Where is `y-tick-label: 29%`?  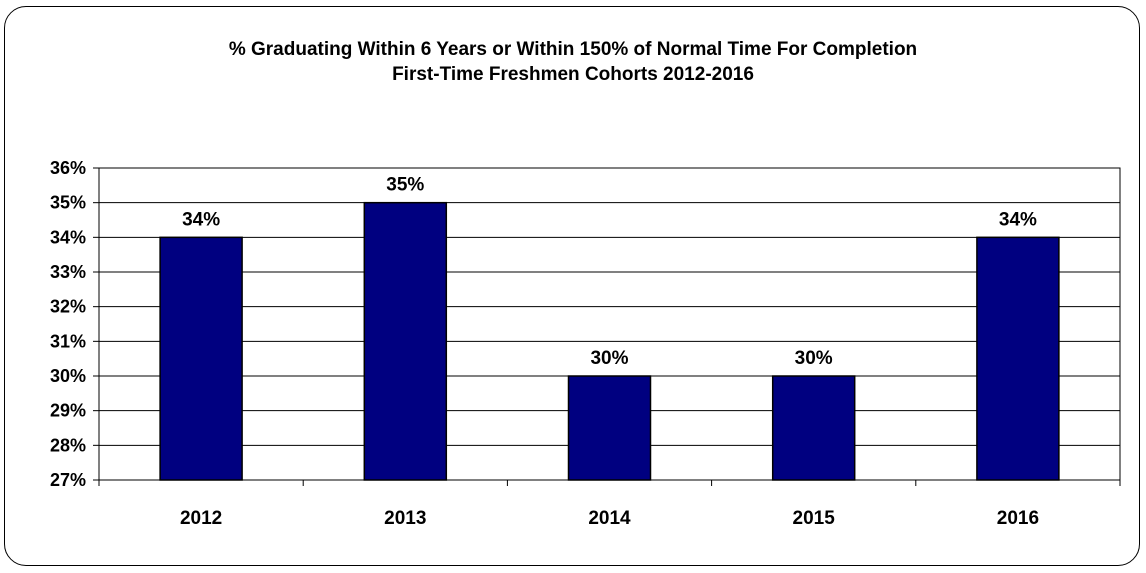
y-tick-label: 29% is located at coordinates (68, 411).